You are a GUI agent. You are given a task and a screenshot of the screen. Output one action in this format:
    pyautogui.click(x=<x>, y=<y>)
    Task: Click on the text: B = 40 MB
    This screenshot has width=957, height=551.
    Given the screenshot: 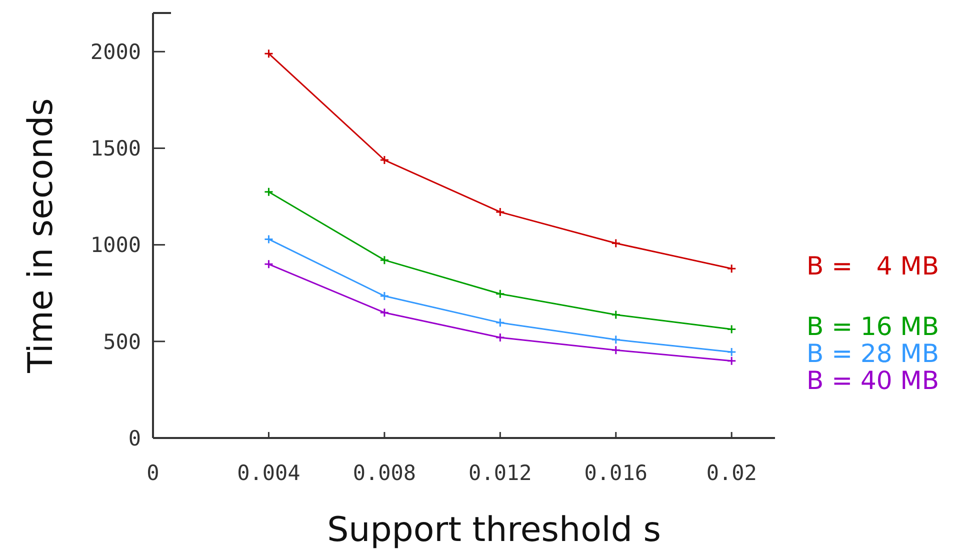 What is the action you would take?
    pyautogui.click(x=872, y=381)
    